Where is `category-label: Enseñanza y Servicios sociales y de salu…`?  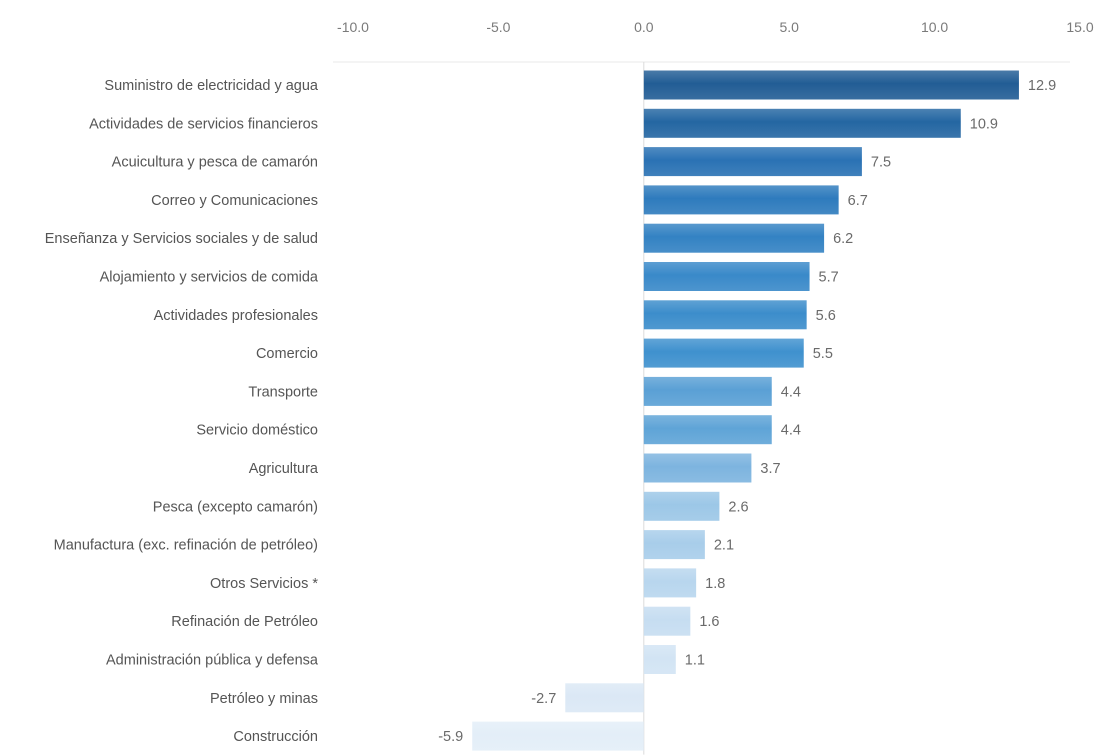
category-label: Enseñanza y Servicios sociales y de salu… is located at coordinates (181, 239).